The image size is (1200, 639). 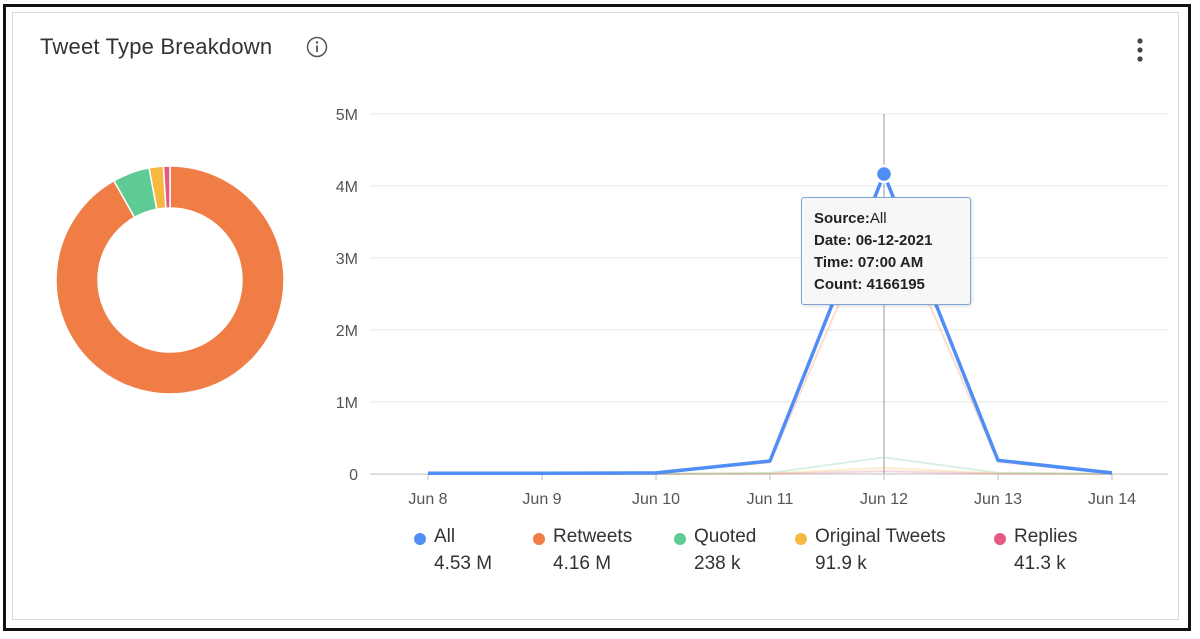 I want to click on legend-dot-original-tweets, so click(x=801, y=539).